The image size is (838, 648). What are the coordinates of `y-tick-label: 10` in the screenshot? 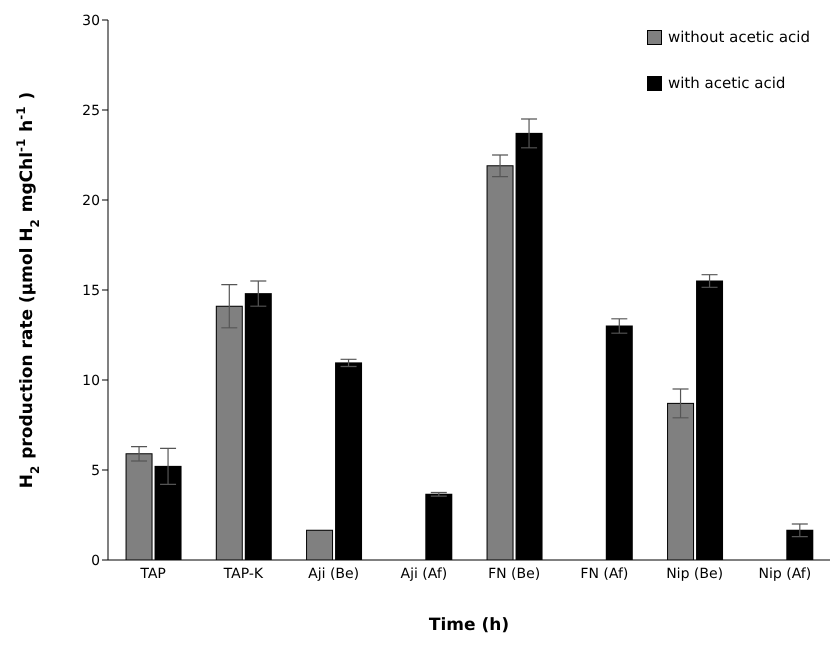 It's located at (91, 380).